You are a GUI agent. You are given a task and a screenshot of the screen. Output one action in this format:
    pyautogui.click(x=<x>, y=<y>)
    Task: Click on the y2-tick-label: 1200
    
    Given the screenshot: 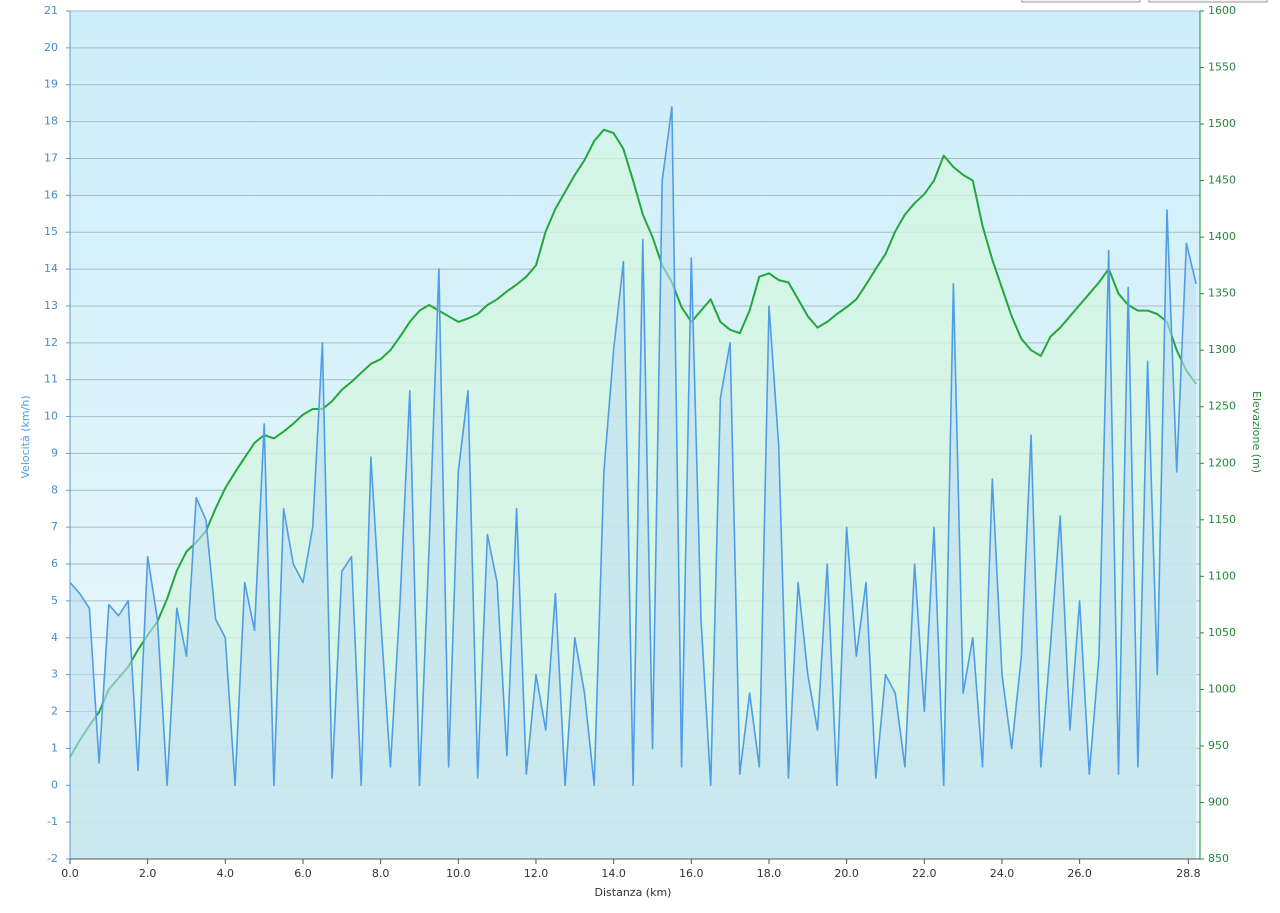 What is the action you would take?
    pyautogui.click(x=1222, y=462)
    